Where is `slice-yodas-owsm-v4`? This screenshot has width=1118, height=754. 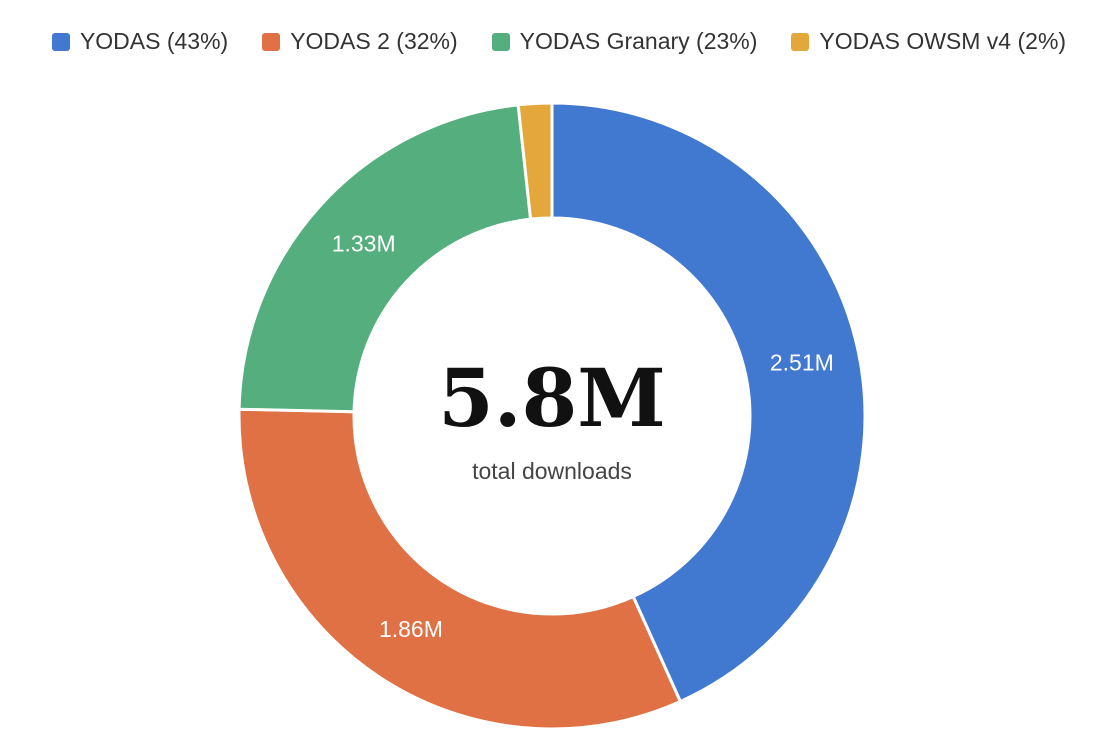
slice-yodas-owsm-v4 is located at coordinates (535, 161).